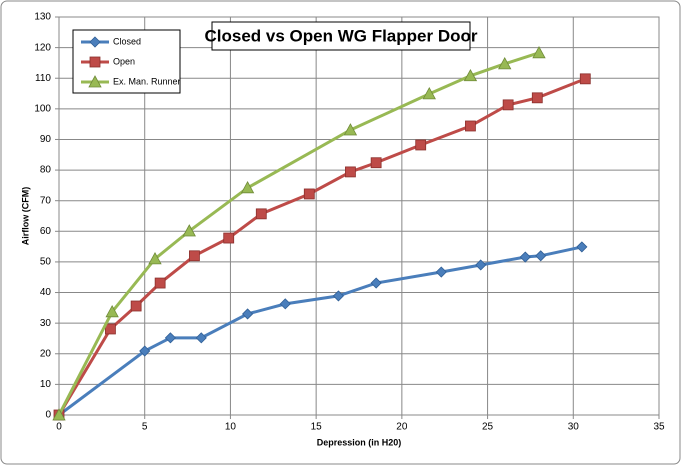 Image resolution: width=682 pixels, height=471 pixels. I want to click on x-tick-label: 20, so click(402, 427).